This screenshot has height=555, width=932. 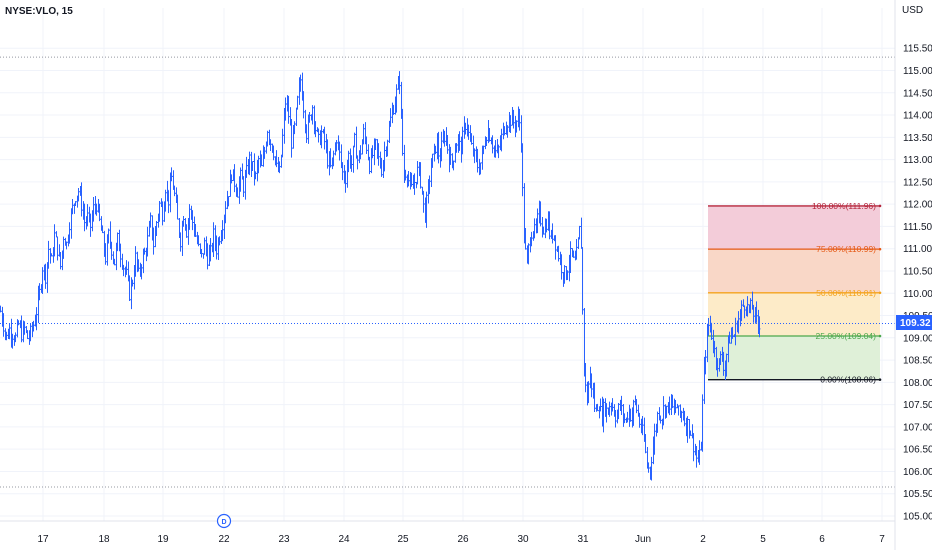 What do you see at coordinates (917, 182) in the screenshot?
I see `price-tick-label: 112.50` at bounding box center [917, 182].